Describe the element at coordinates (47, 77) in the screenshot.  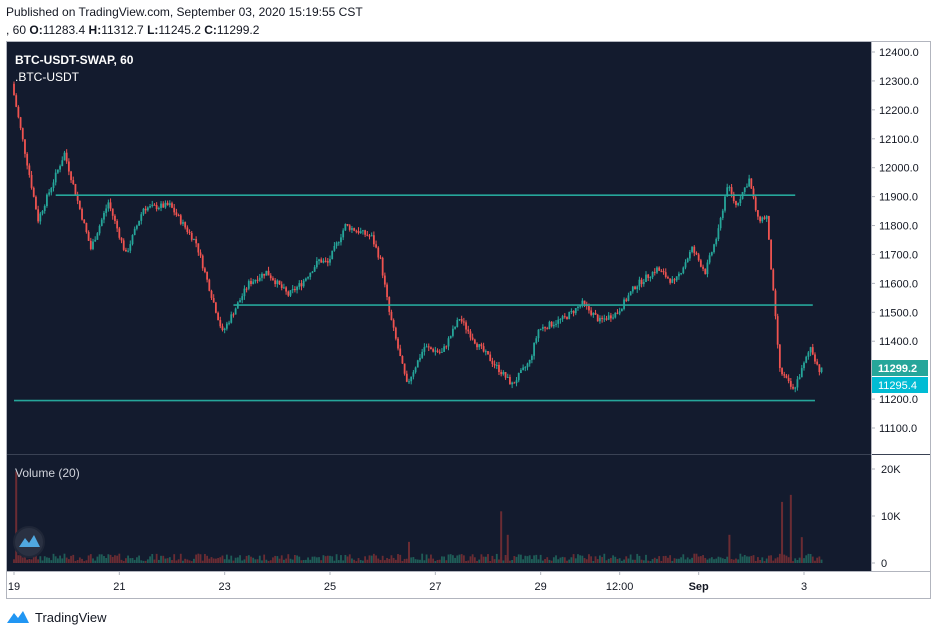
I see `overlay-title: .BTC-USDT` at that location.